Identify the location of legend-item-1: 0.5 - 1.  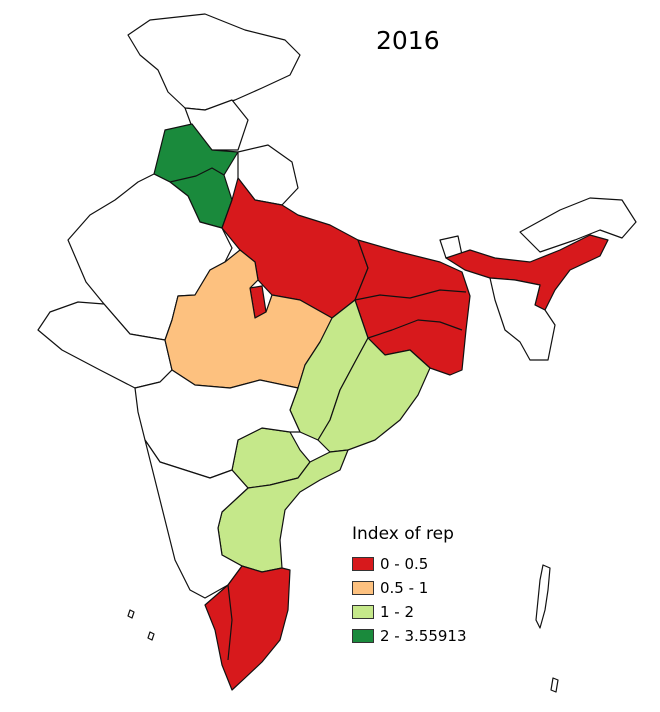
(409, 588).